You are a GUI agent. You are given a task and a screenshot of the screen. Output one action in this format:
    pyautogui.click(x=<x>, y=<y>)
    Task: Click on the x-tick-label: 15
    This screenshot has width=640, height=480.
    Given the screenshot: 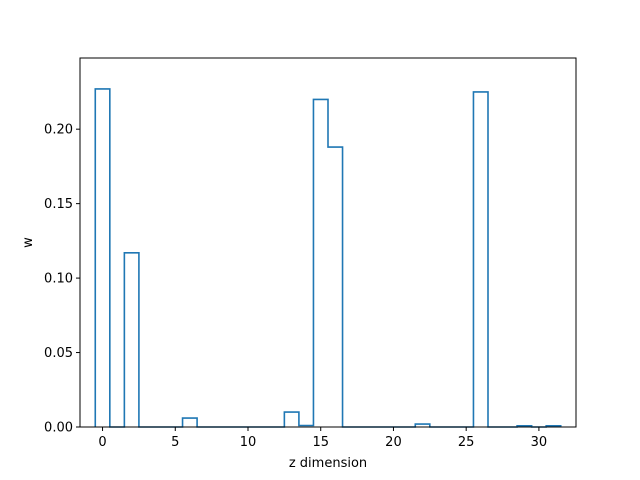 What is the action you would take?
    pyautogui.click(x=320, y=442)
    